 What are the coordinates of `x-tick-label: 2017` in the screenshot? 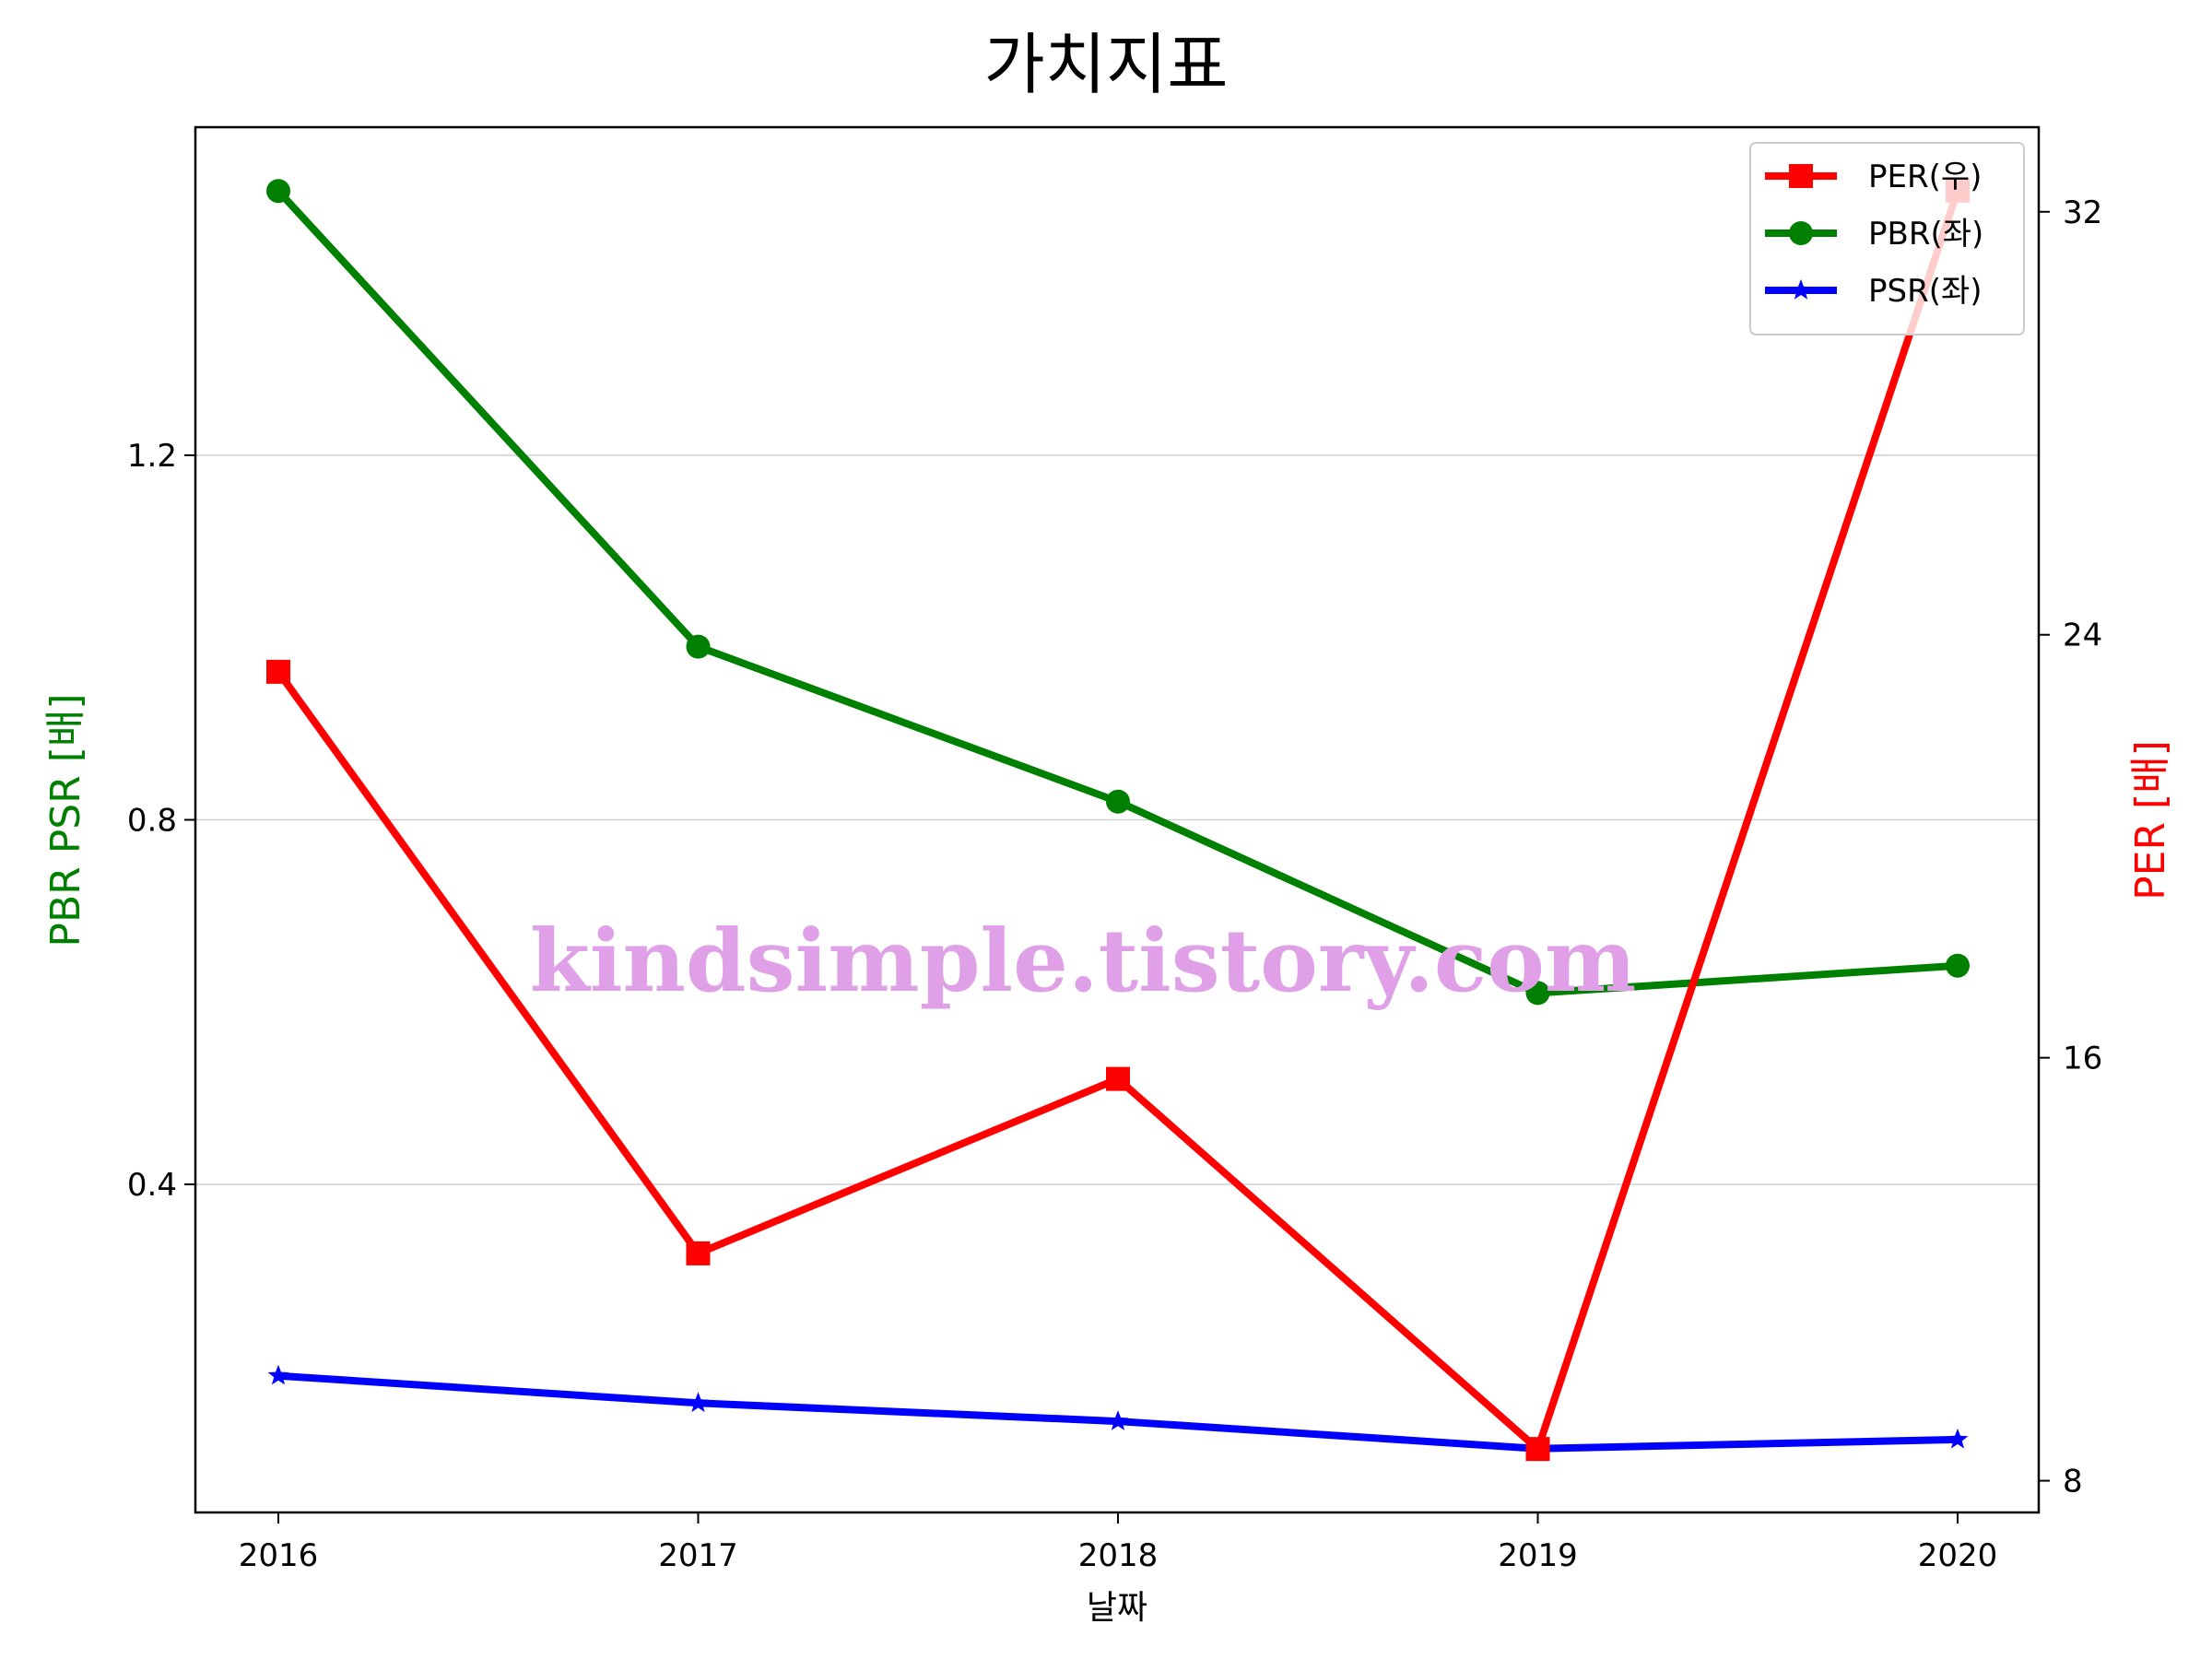 It's located at (698, 1555).